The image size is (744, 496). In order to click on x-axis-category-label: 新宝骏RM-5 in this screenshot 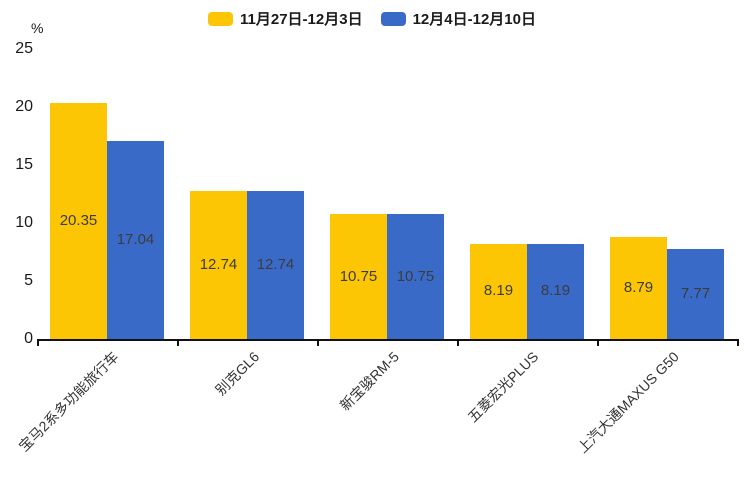, I will do `click(369, 381)`.